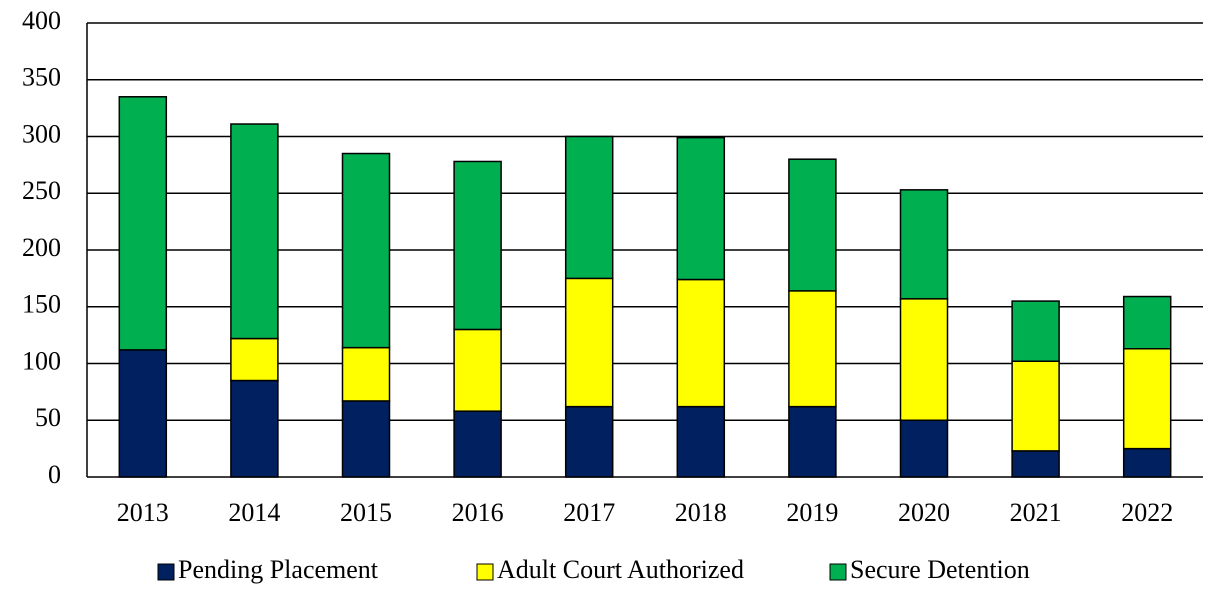  Describe the element at coordinates (940, 569) in the screenshot. I see `legend-label: Secure Detention` at that location.